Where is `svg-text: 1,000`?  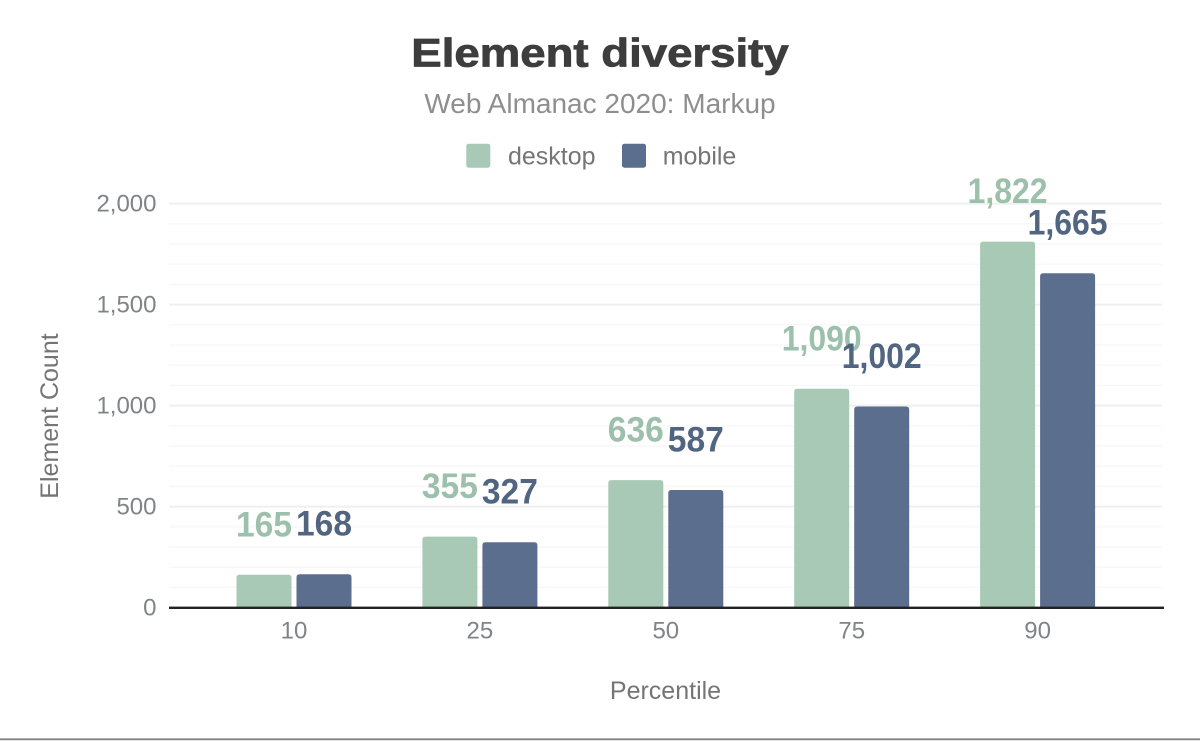
svg-text: 1,000 is located at coordinates (126, 406).